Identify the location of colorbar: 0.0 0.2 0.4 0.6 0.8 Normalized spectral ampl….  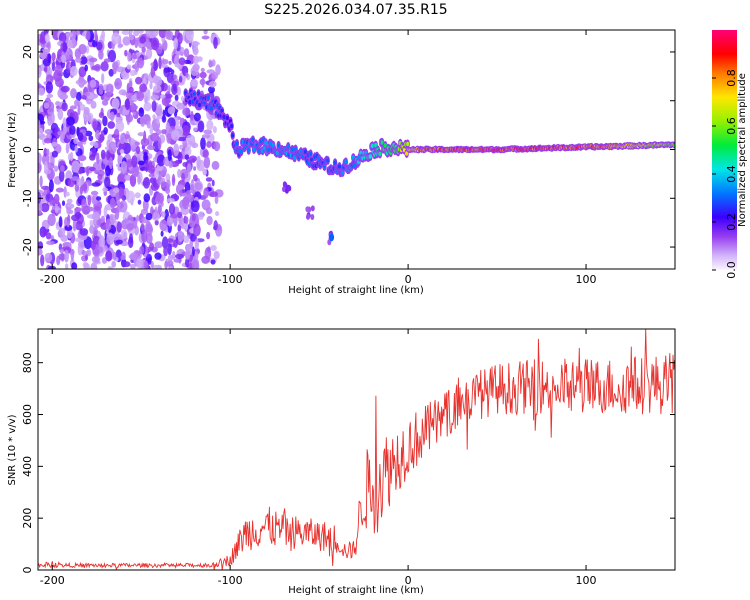
(730, 154).